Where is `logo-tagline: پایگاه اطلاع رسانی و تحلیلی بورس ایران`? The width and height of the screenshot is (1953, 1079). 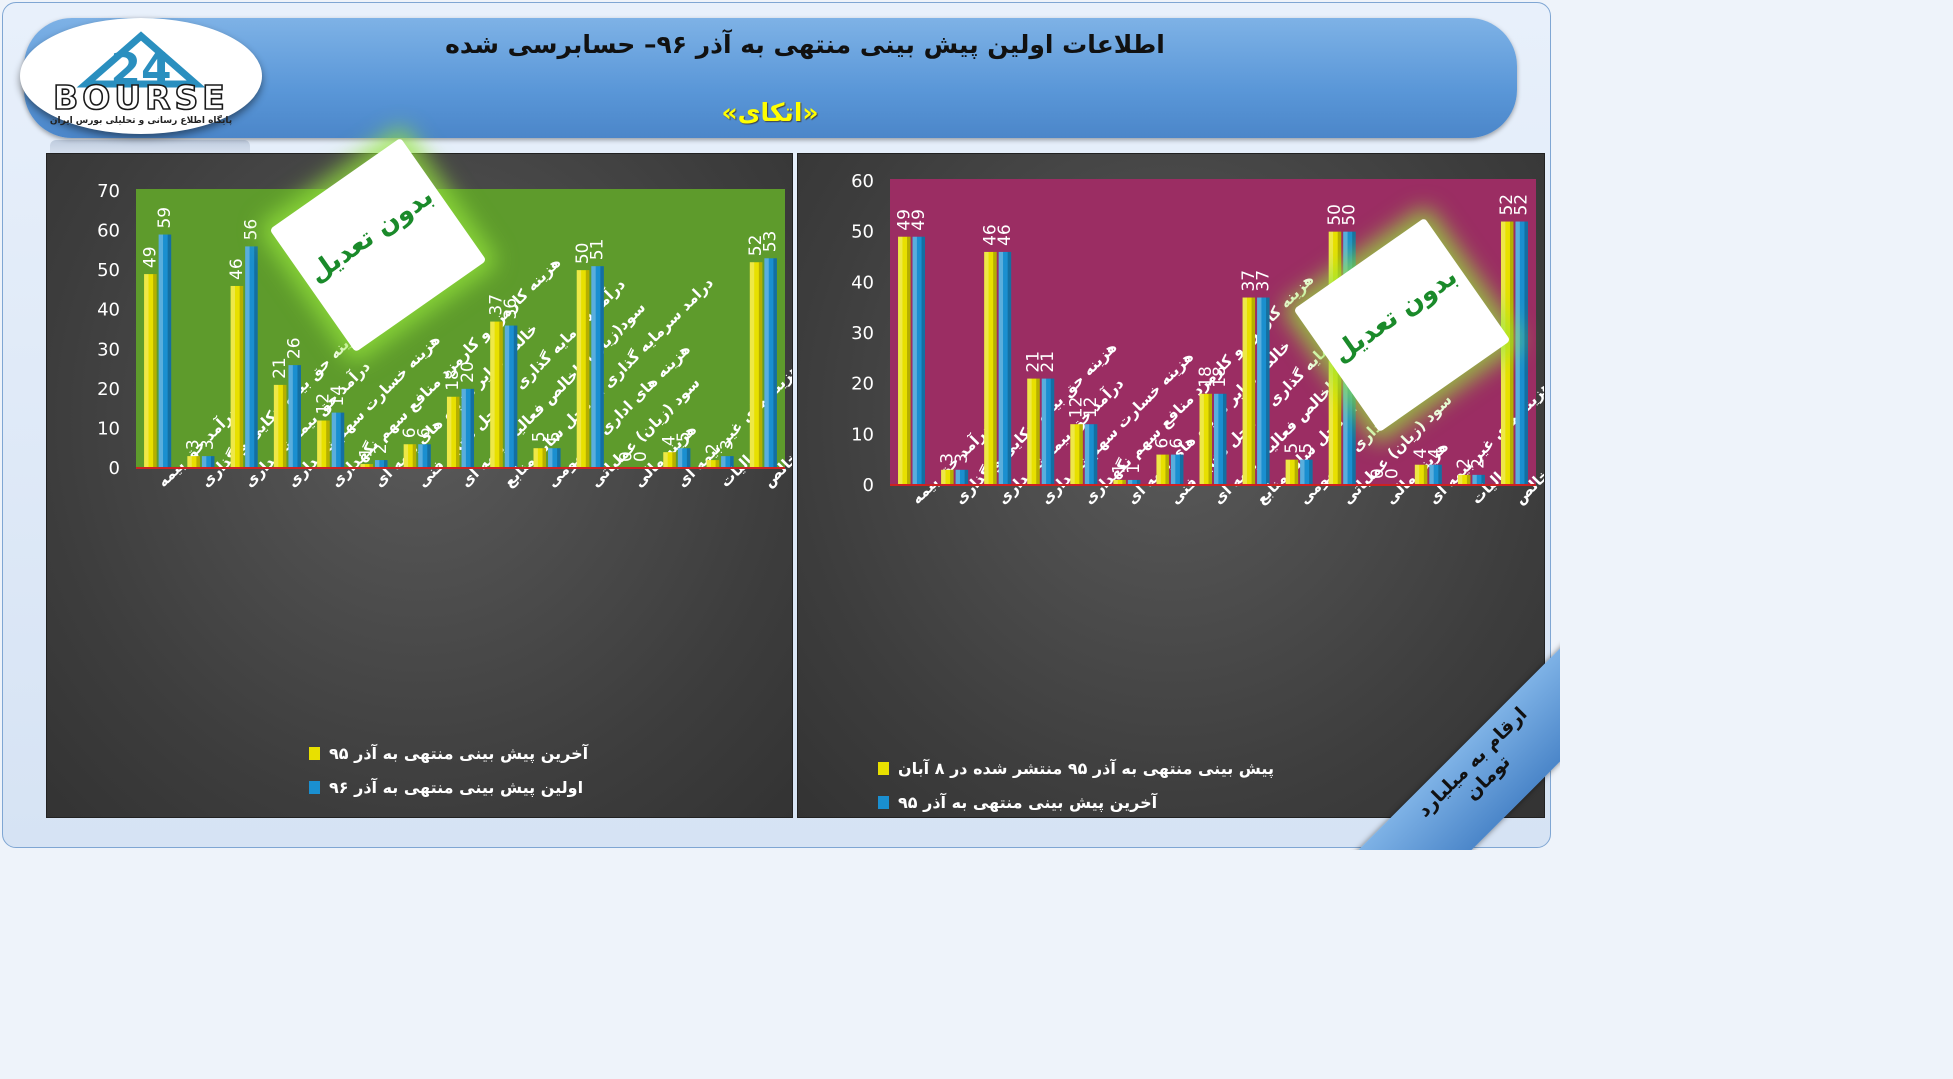
logo-tagline: پایگاه اطلاع رسانی و تحلیلی بورس ایران is located at coordinates (141, 121).